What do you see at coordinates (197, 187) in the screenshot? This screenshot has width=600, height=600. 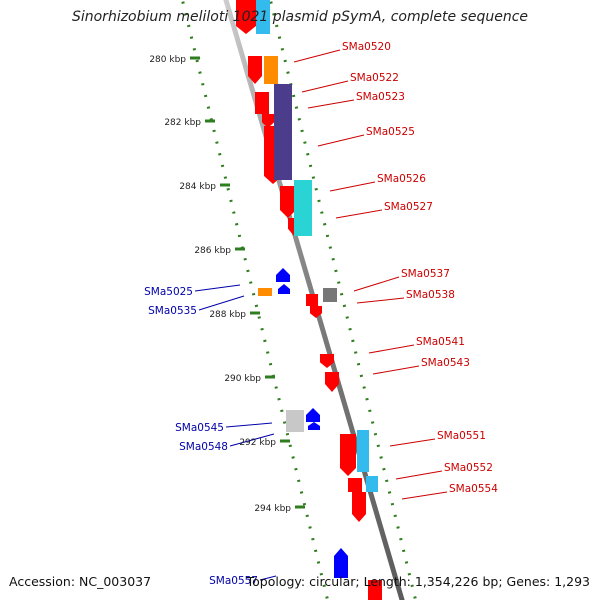 I see `scale-label: 284 kbp` at bounding box center [197, 187].